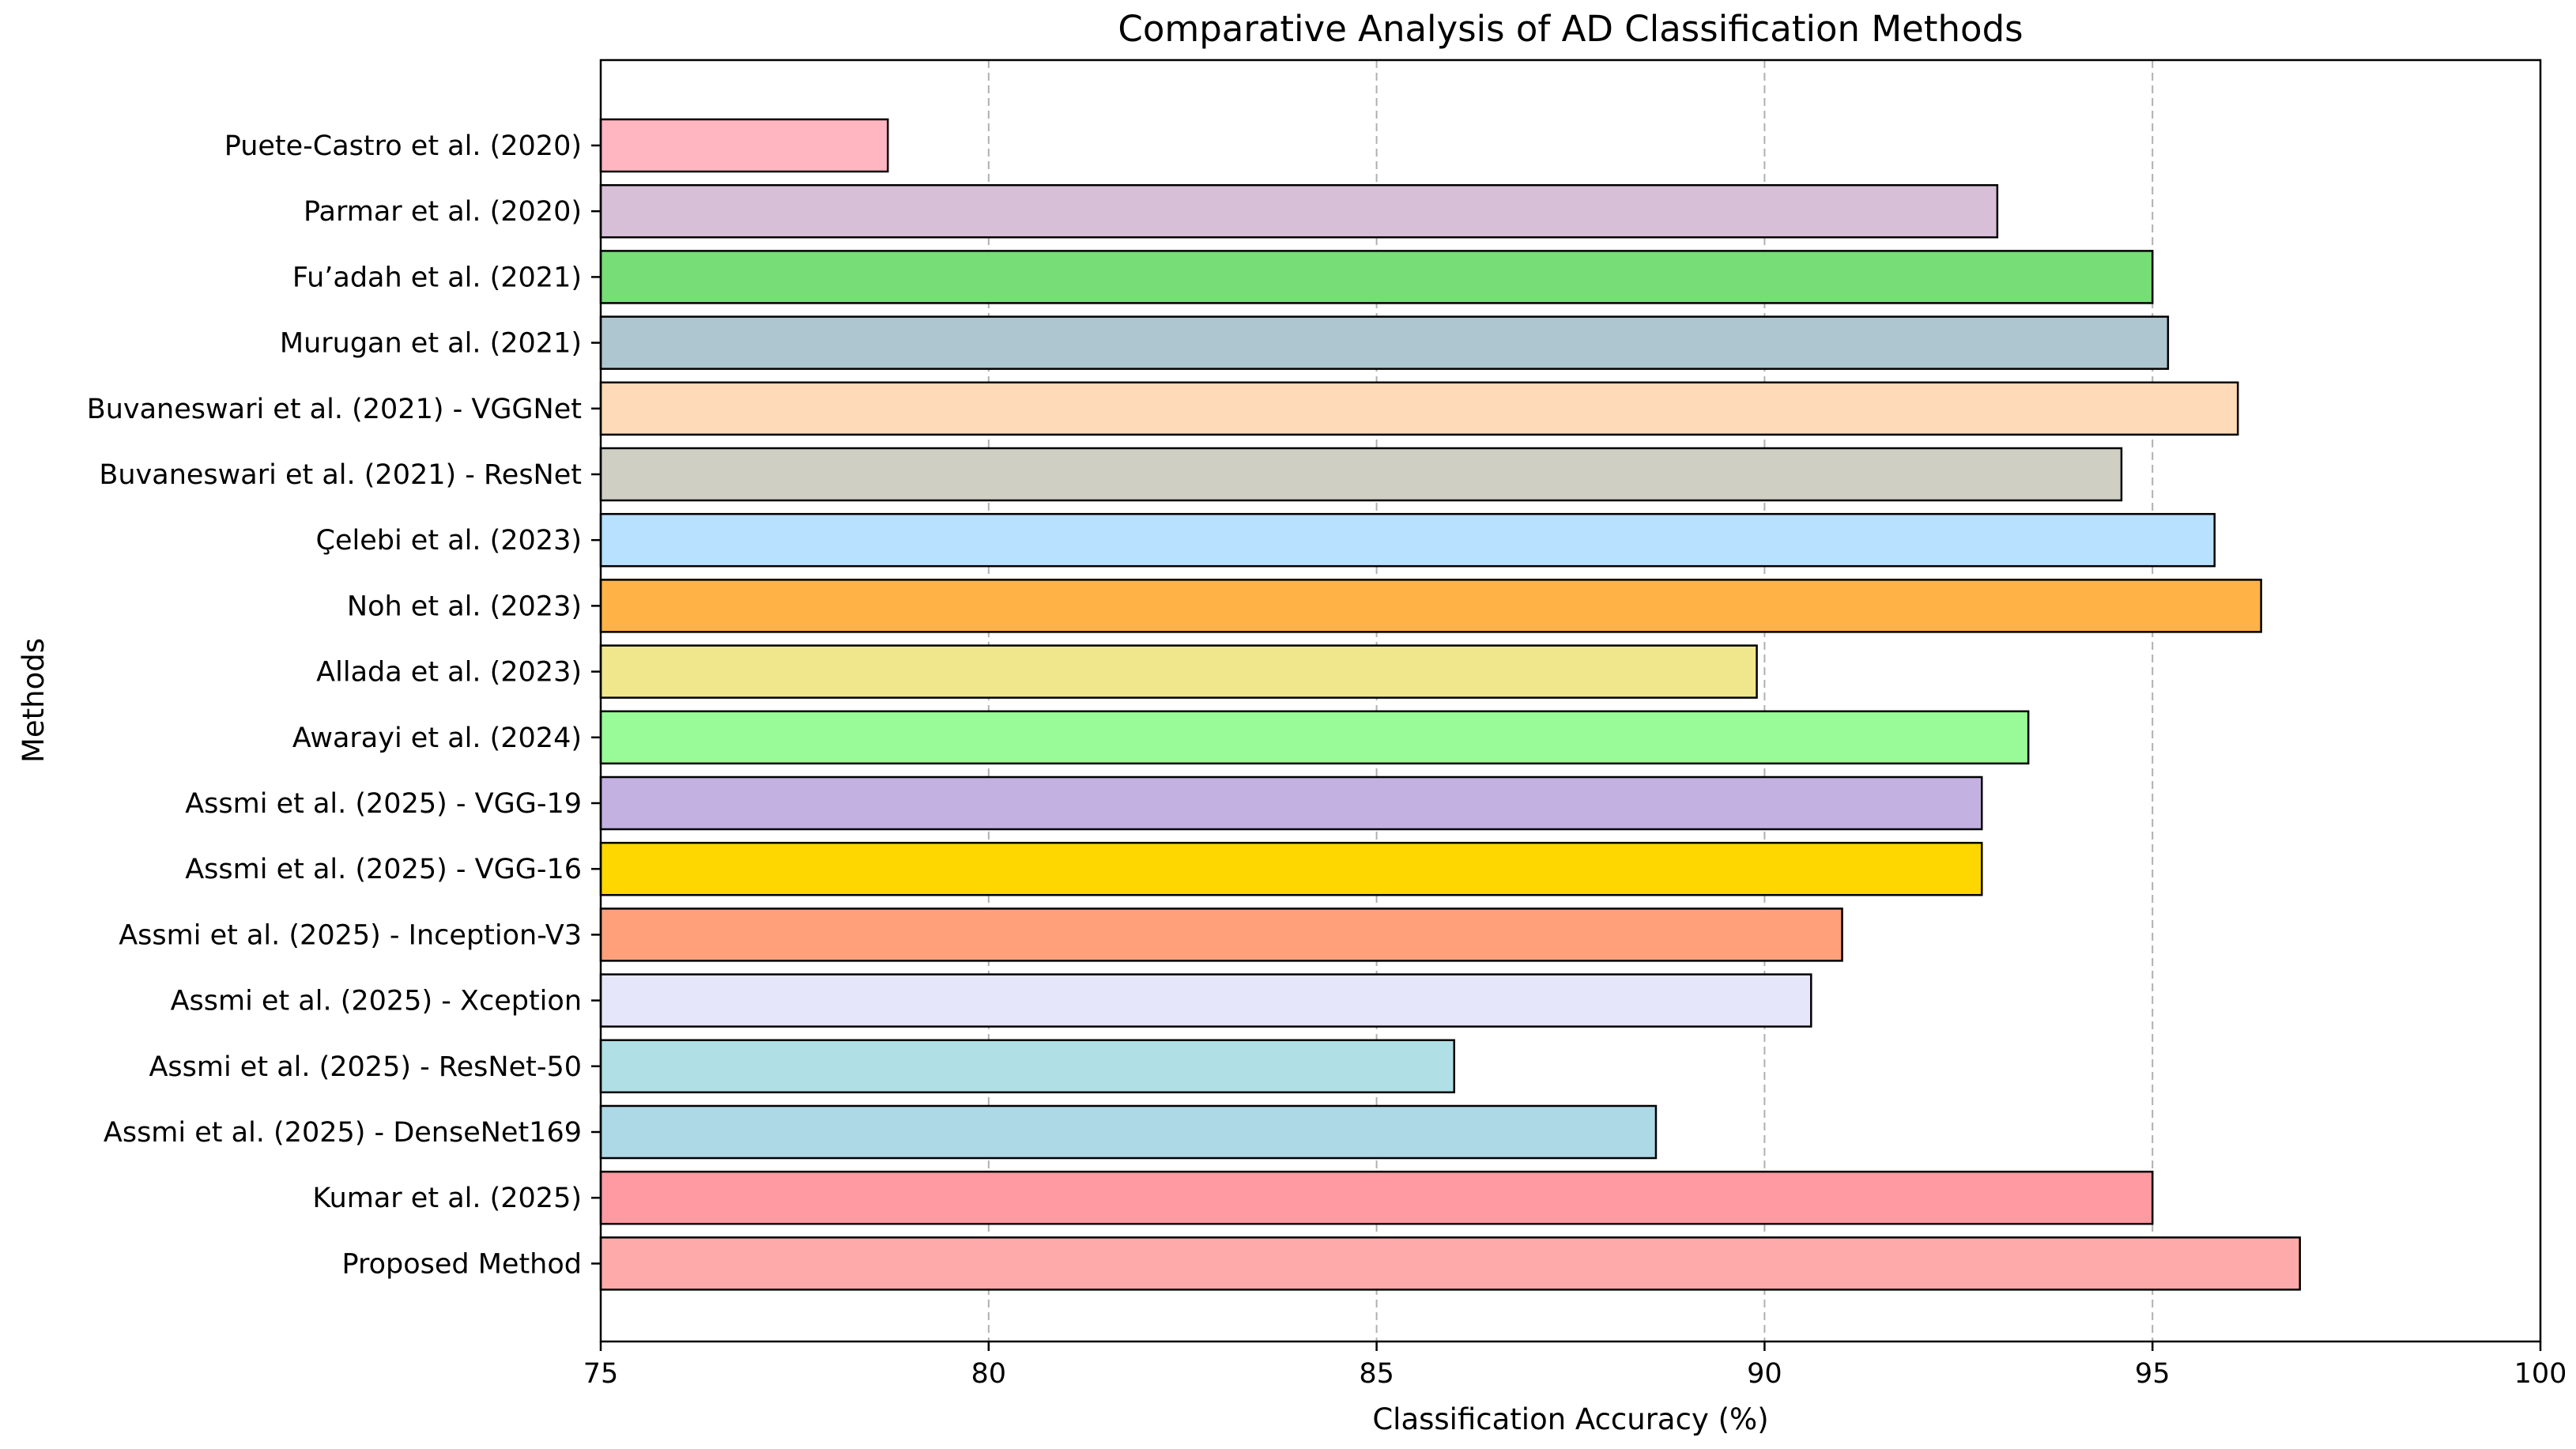  Describe the element at coordinates (989, 1374) in the screenshot. I see `x-tick-label: 80` at that location.